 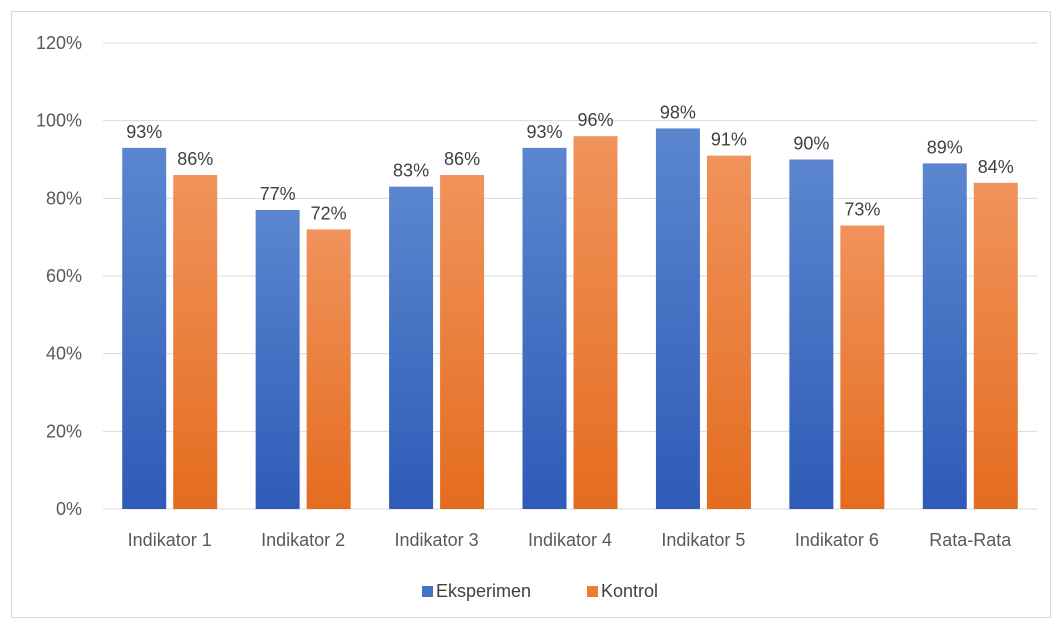 I want to click on legend-label-kontrol: Kontrol, so click(x=629, y=591).